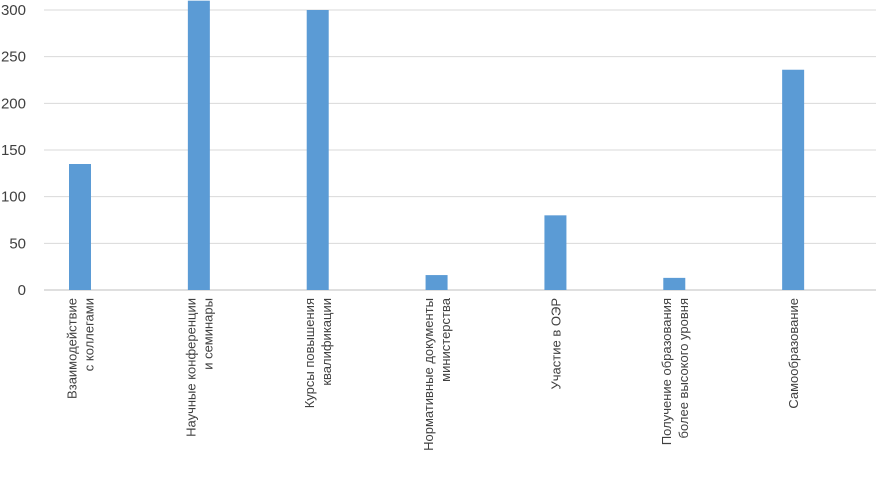 Image resolution: width=876 pixels, height=489 pixels. What do you see at coordinates (13, 103) in the screenshot?
I see `y-tick-label: 200` at bounding box center [13, 103].